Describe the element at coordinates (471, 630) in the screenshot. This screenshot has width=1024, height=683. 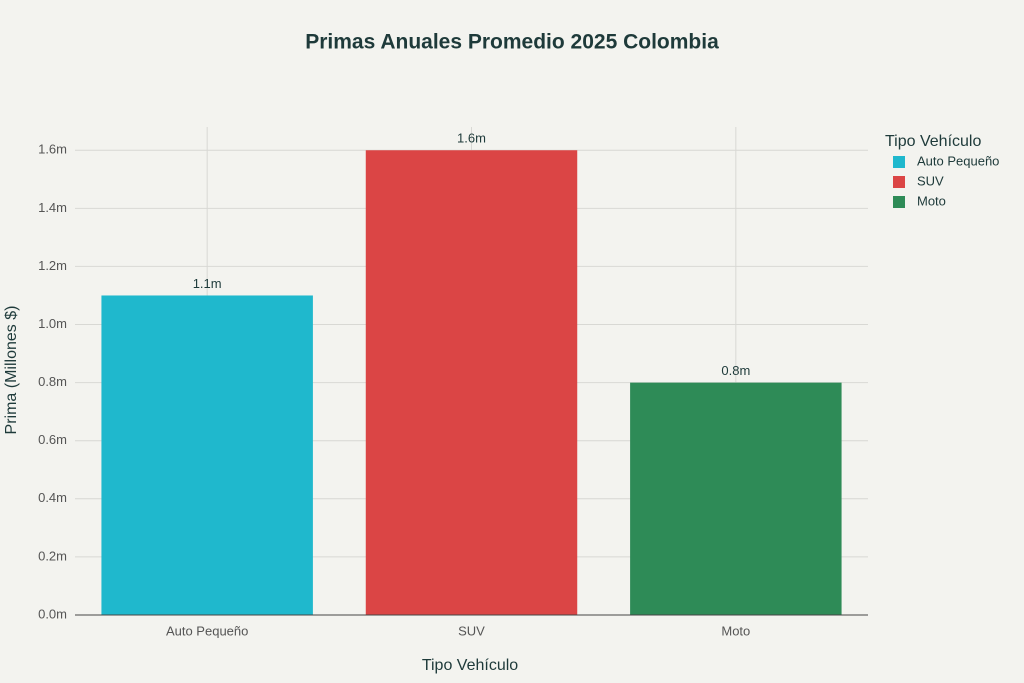
I see `x-tick-label: SUV` at that location.